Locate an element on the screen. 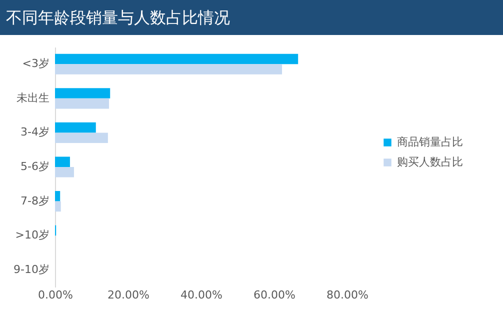  x-tick-label: 40.00% is located at coordinates (201, 295).